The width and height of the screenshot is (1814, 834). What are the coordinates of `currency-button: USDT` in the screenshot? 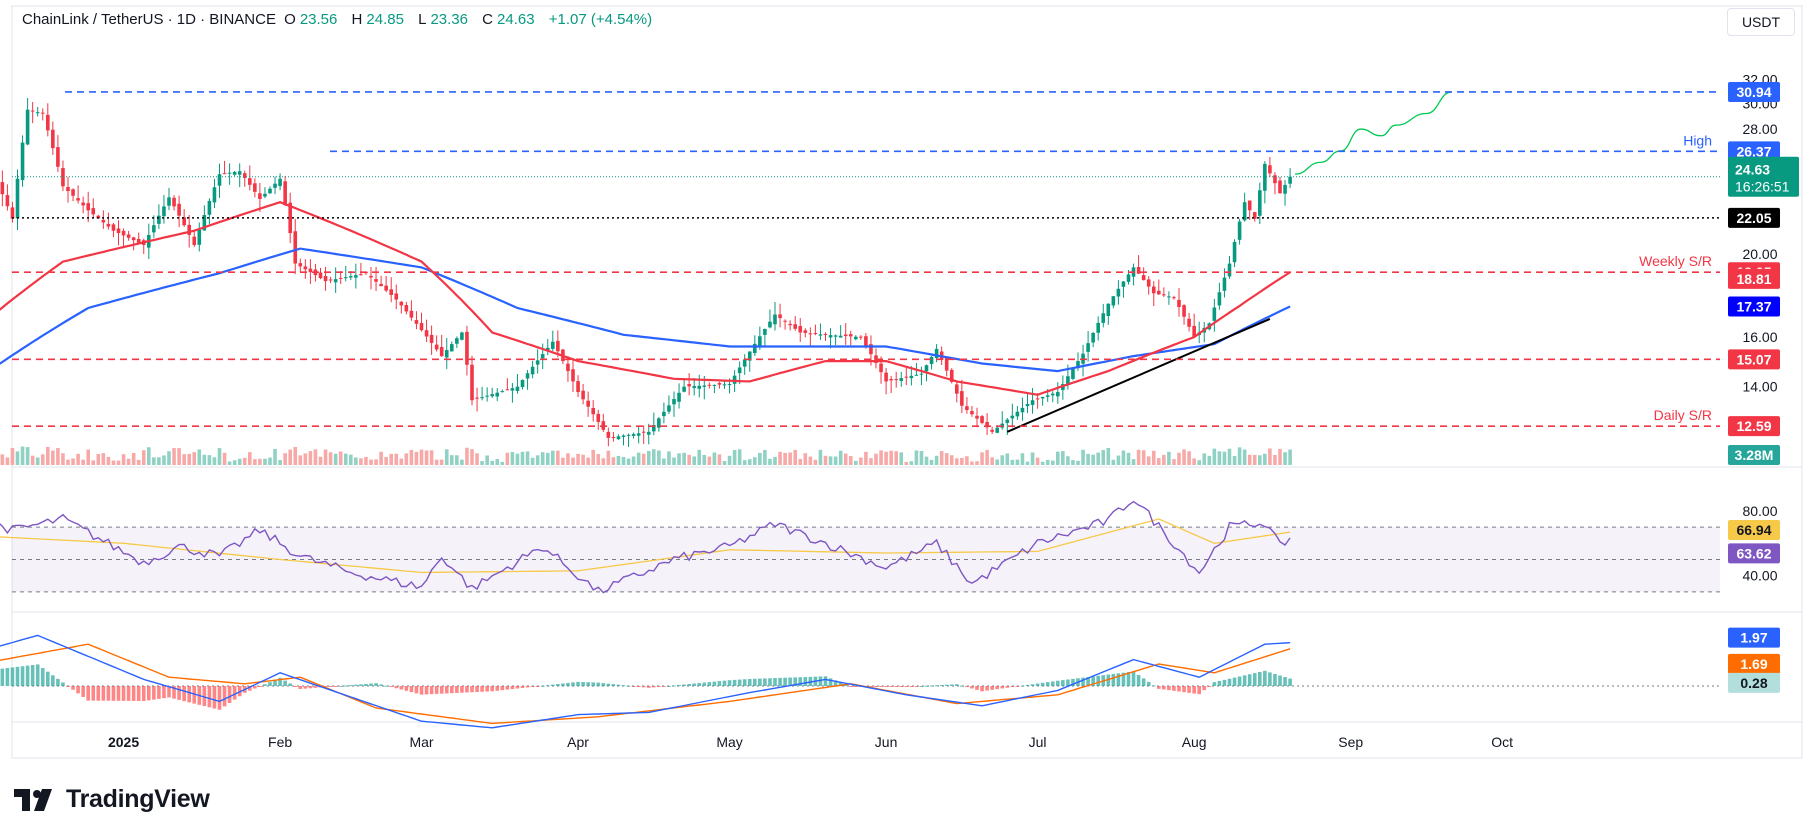 It's located at (1761, 22).